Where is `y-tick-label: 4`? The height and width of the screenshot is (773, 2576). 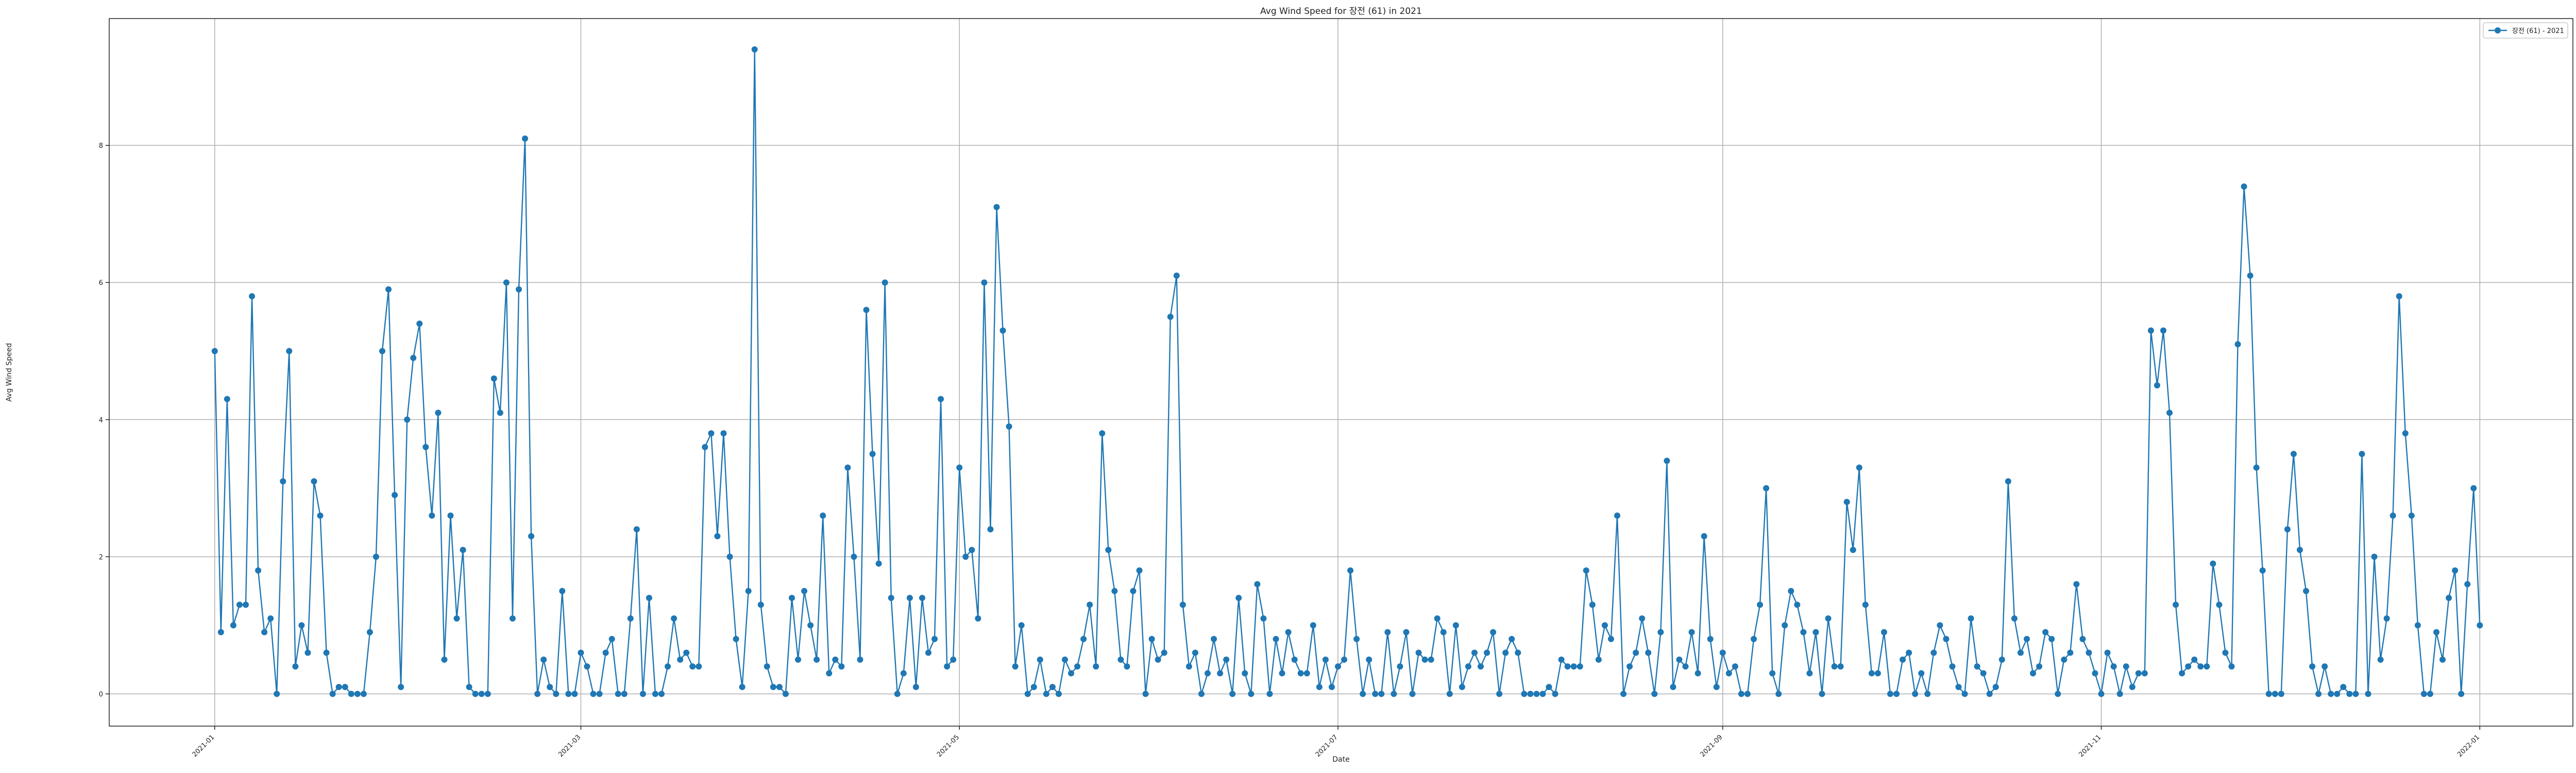 y-tick-label: 4 is located at coordinates (101, 420).